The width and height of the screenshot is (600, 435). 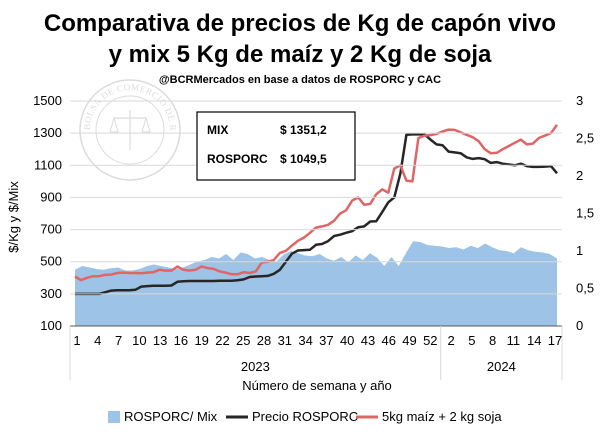 I want to click on legend-label: Precio ROSPORC, so click(x=305, y=416).